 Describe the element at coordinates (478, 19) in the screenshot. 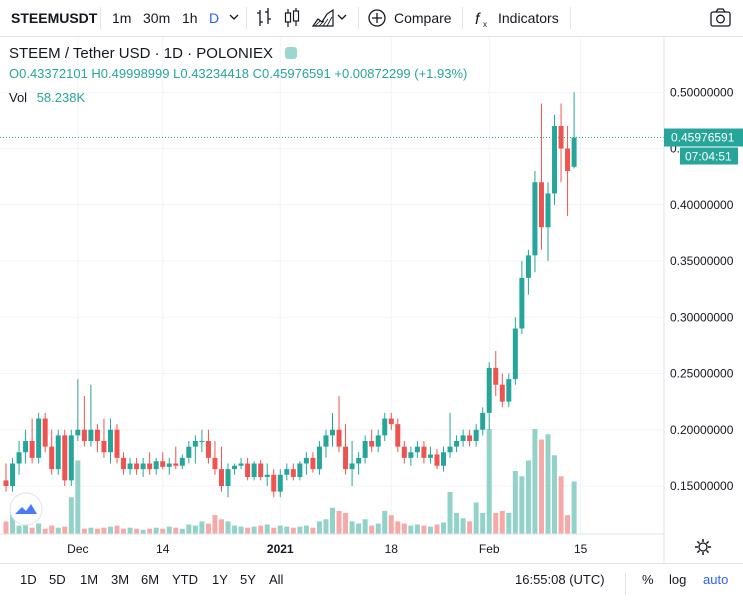

I see `svg-text: f` at that location.